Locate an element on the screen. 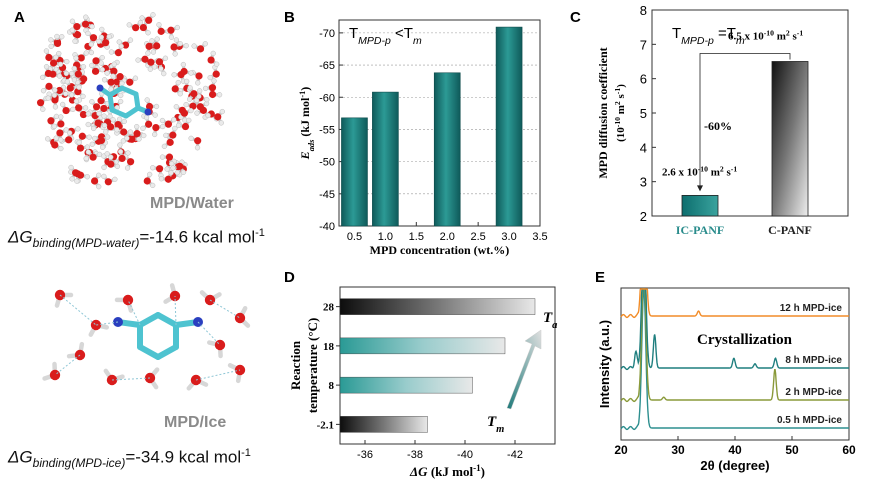 The image size is (895, 498). chart-c-ylabel-line1: MPD diffusion coefficient is located at coordinates (603, 112).